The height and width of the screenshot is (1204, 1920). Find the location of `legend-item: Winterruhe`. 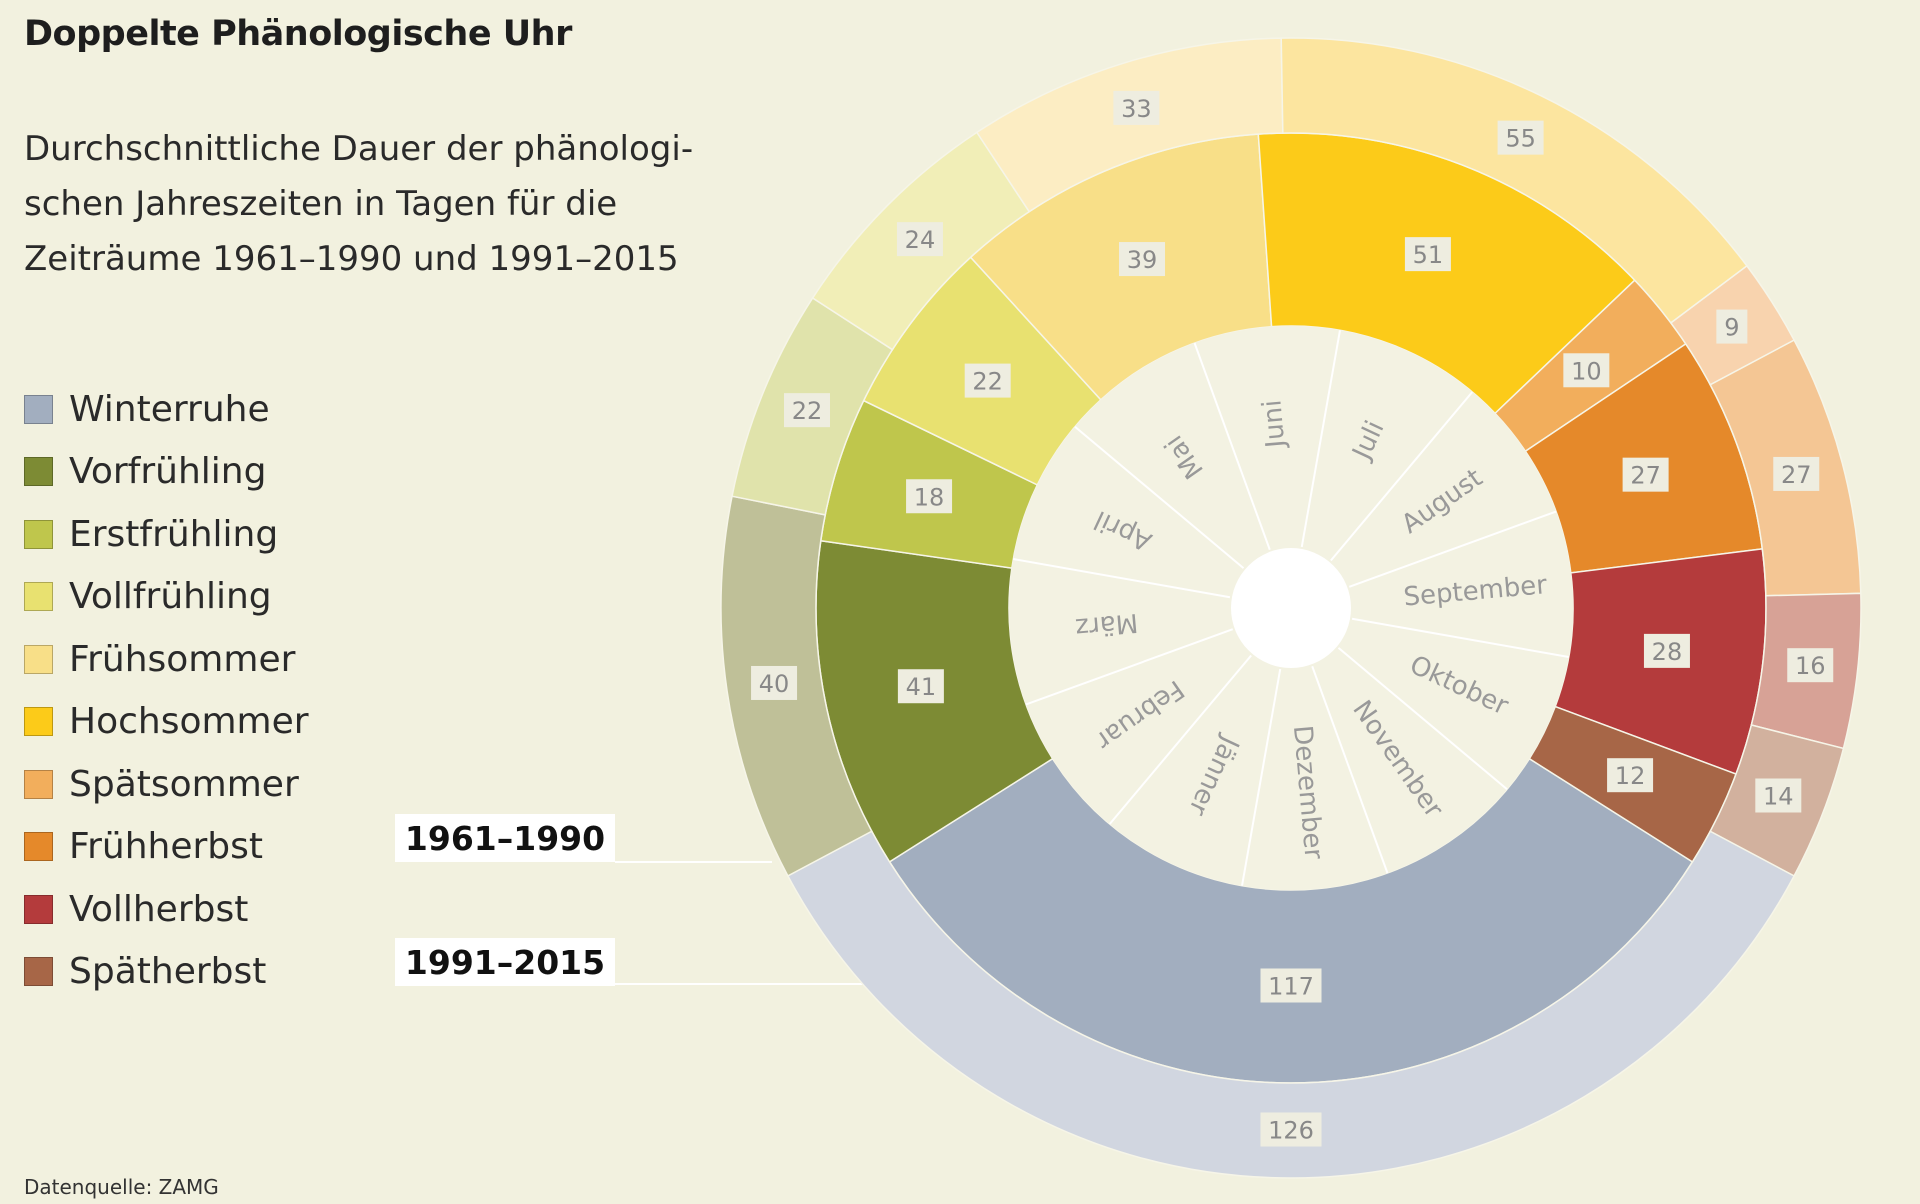

legend-item: Winterruhe is located at coordinates (166, 409).